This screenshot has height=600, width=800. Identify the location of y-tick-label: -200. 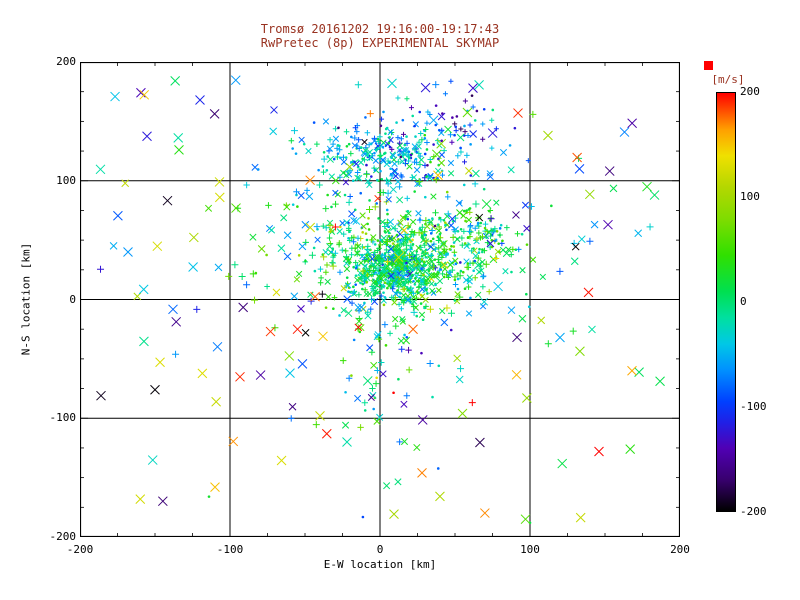
(63, 536).